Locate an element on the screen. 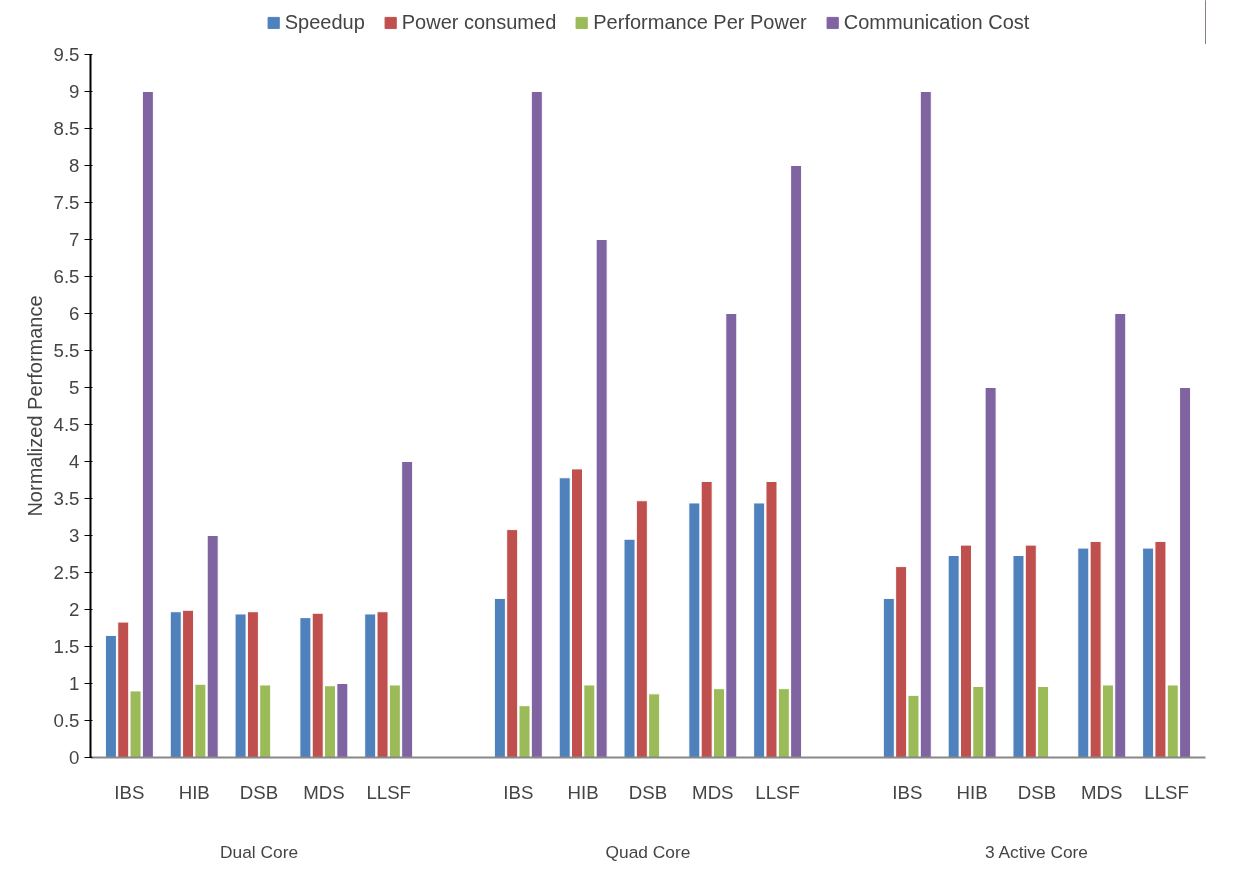 The image size is (1257, 884). text: 3 Active Core is located at coordinates (1036, 851).